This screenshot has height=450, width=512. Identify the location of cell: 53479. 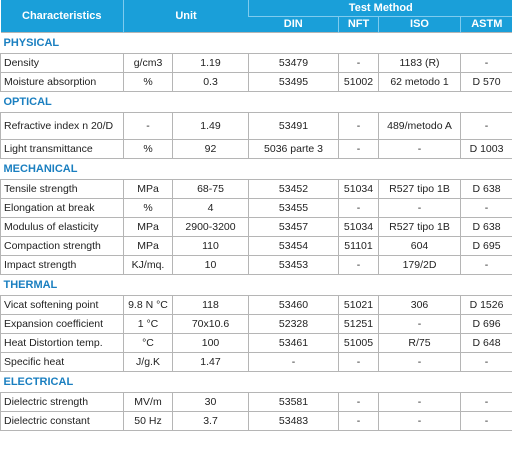
(294, 62).